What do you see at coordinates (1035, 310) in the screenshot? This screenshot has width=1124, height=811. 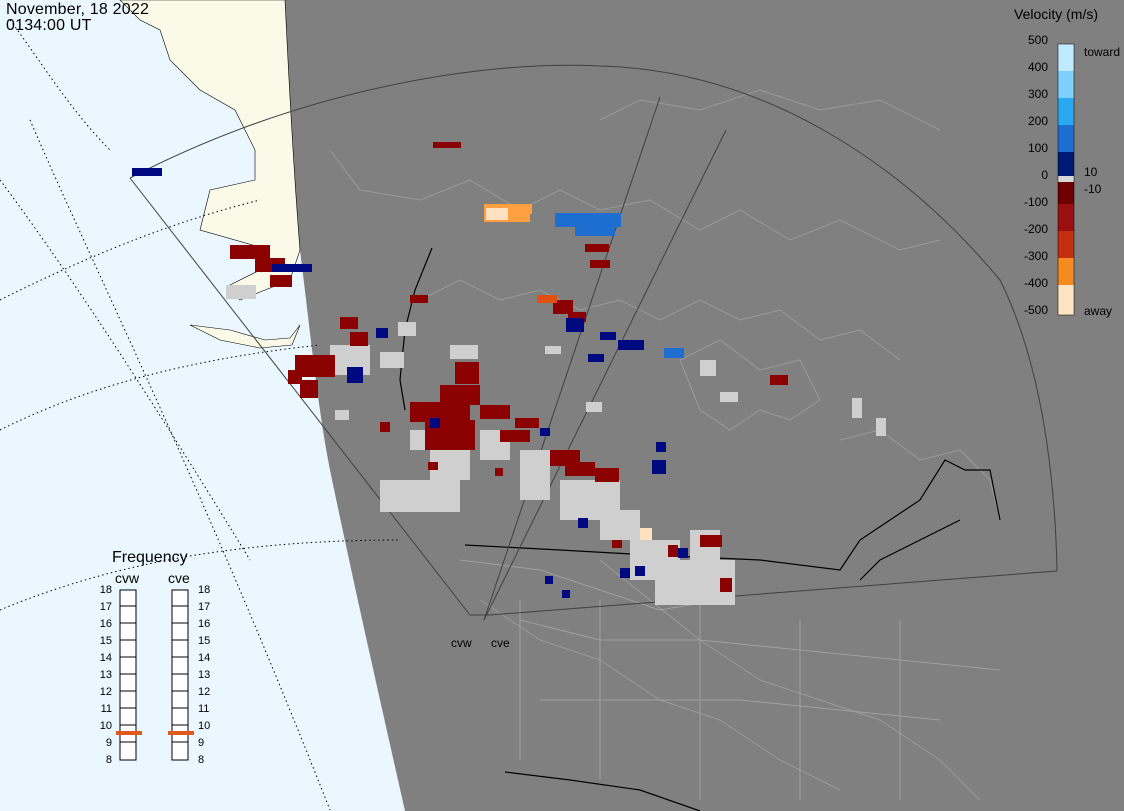 I see `colorbar-tick: -500` at bounding box center [1035, 310].